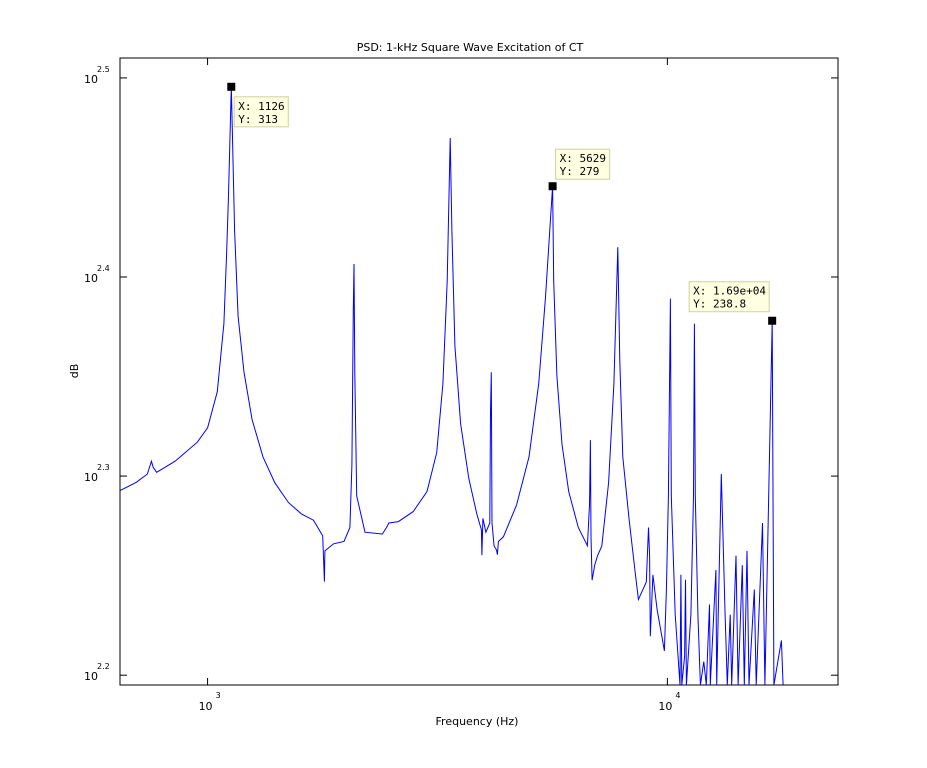 Image resolution: width=927 pixels, height=768 pixels. Describe the element at coordinates (103, 69) in the screenshot. I see `y-tick-exponent: 2.5` at that location.